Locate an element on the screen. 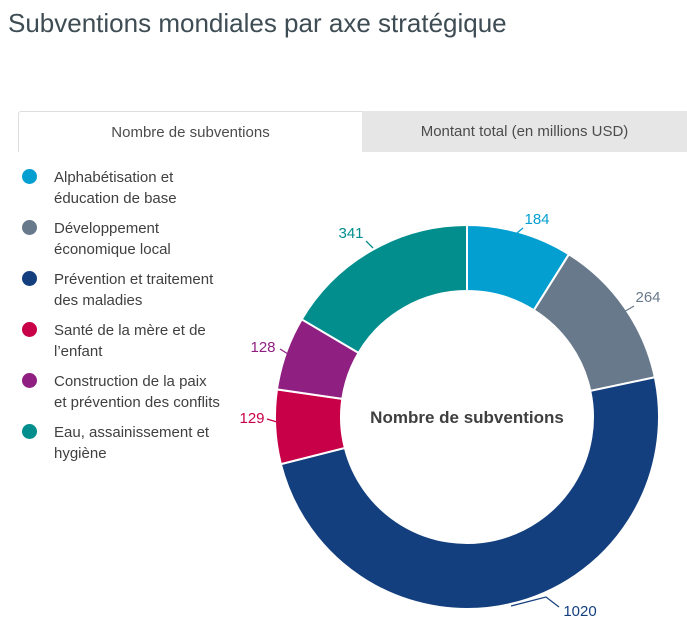 The image size is (687, 628). slice-value-label-3: 129 is located at coordinates (251, 418).